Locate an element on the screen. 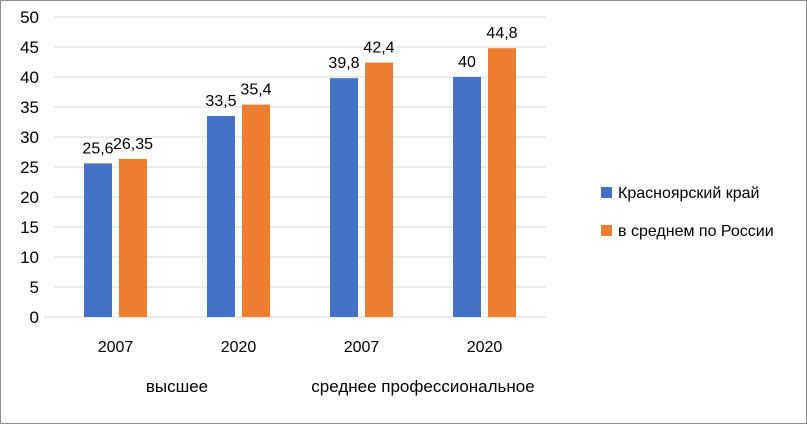 The height and width of the screenshot is (424, 807). data-label: 39,8 is located at coordinates (343, 63).